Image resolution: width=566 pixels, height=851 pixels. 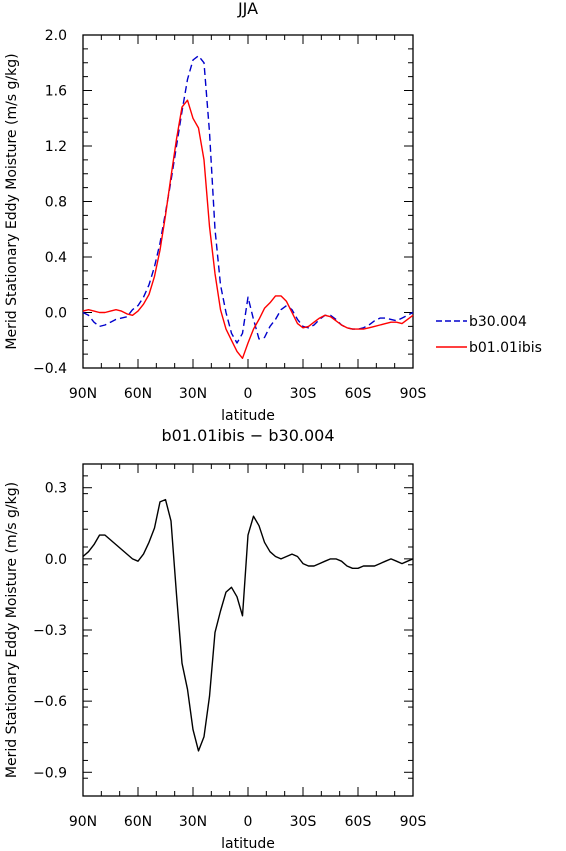 What do you see at coordinates (247, 435) in the screenshot?
I see `chart-title: b01.01ibis − b30.004` at bounding box center [247, 435].